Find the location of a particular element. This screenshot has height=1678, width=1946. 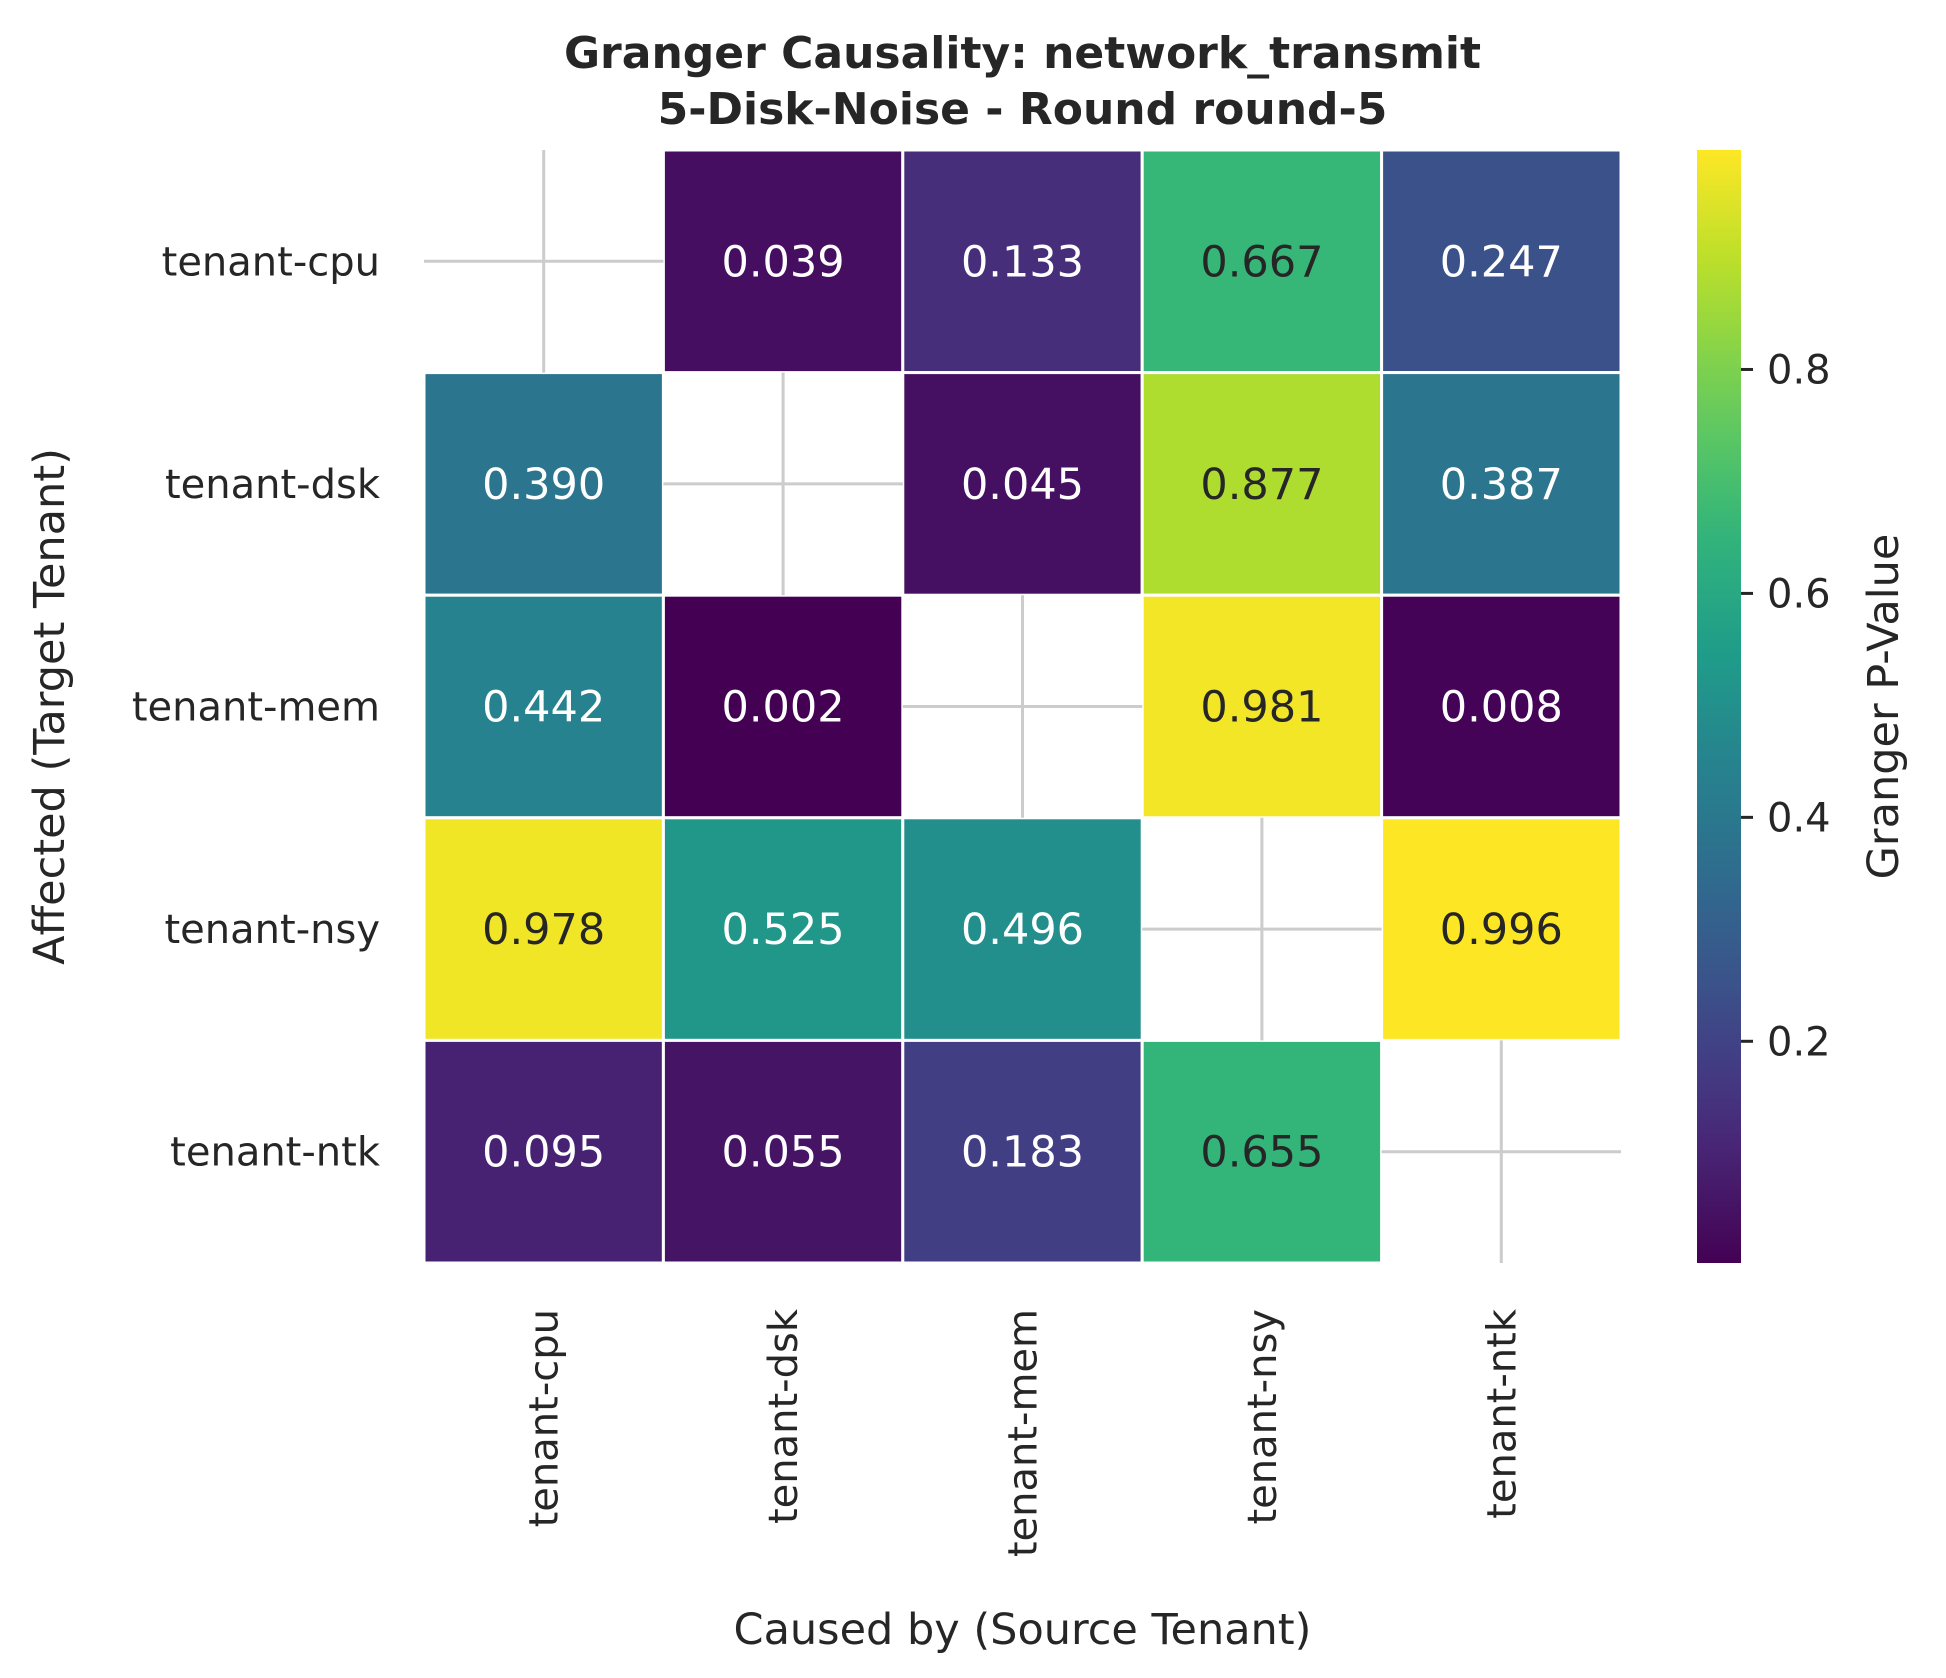

cell-value-label: 0.390 is located at coordinates (543, 485).